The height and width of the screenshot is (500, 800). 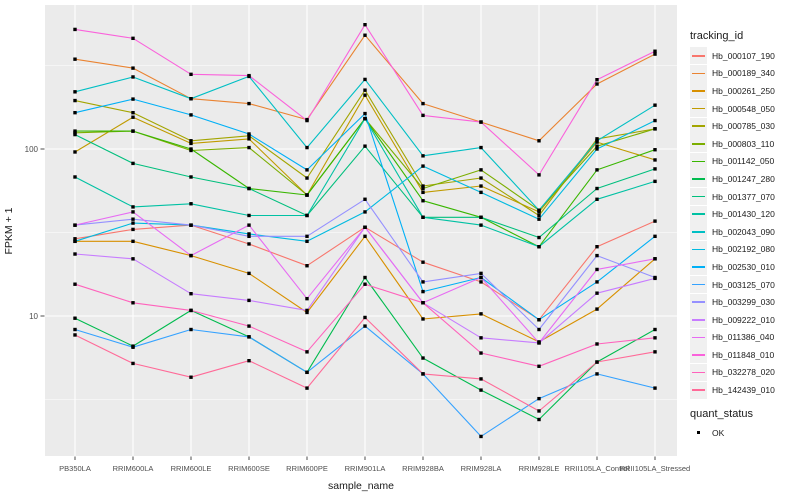 I want to click on legend-item: Hb_001247_280, so click(x=744, y=179).